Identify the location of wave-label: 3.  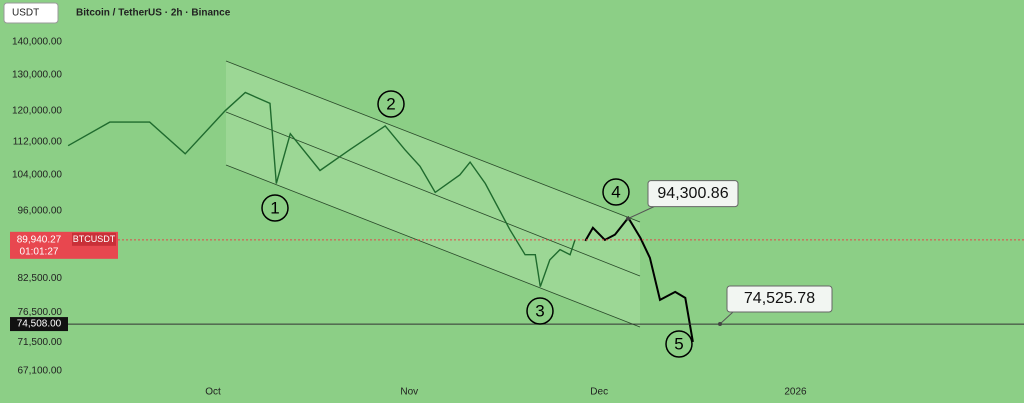
(539, 310).